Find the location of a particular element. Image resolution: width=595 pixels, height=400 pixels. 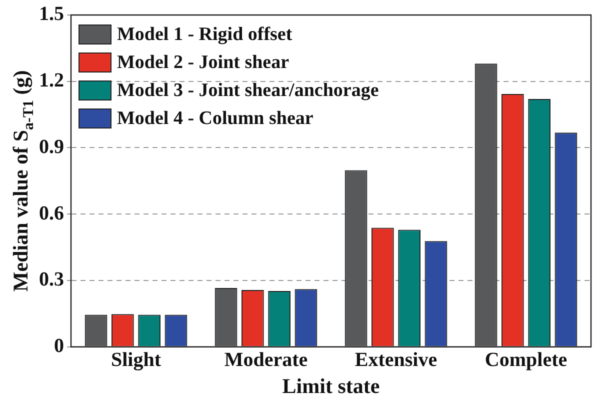

y-axis-title: Median value of Sa-T1 (g) is located at coordinates (22, 181).